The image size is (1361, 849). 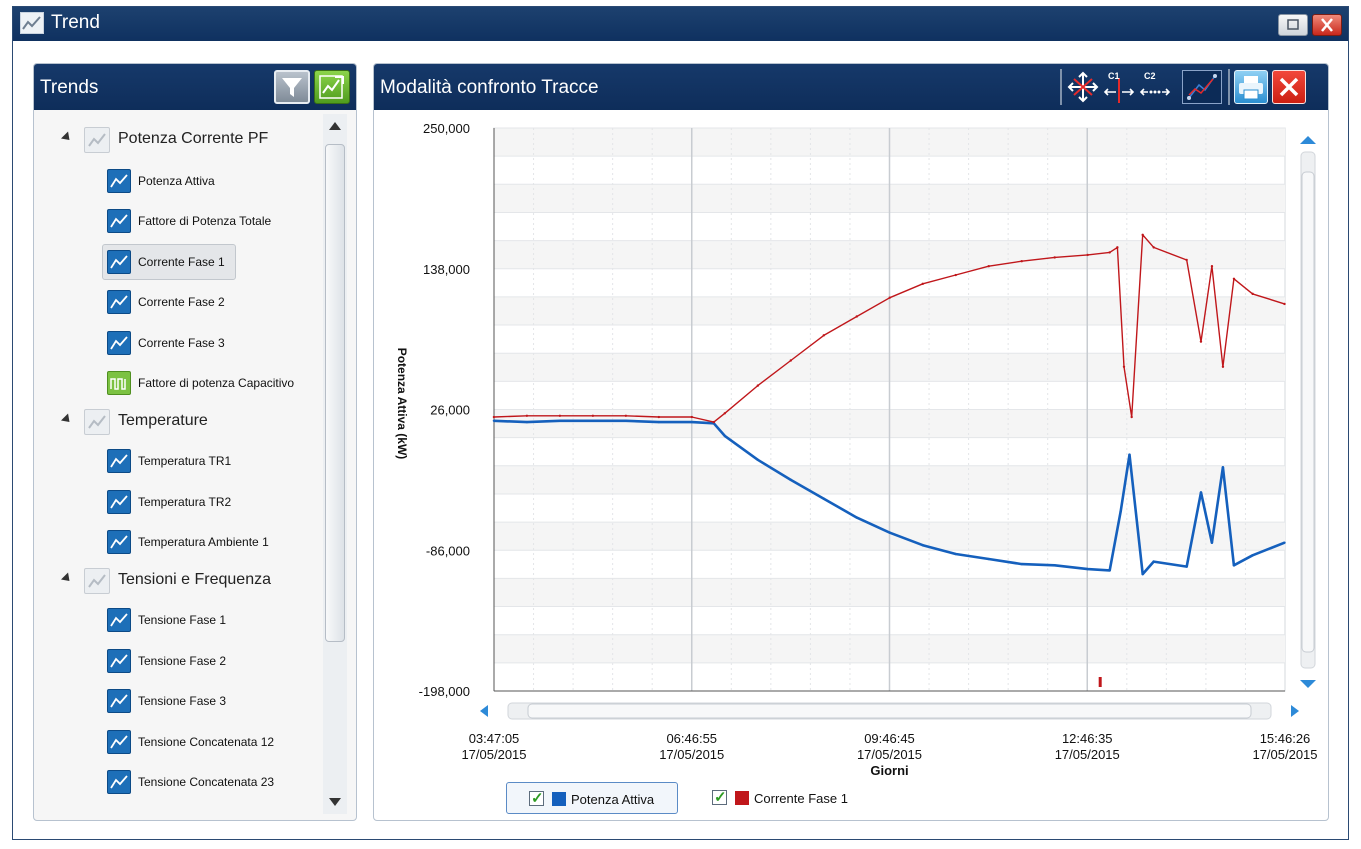 I want to click on scroll-thumb, so click(x=335, y=393).